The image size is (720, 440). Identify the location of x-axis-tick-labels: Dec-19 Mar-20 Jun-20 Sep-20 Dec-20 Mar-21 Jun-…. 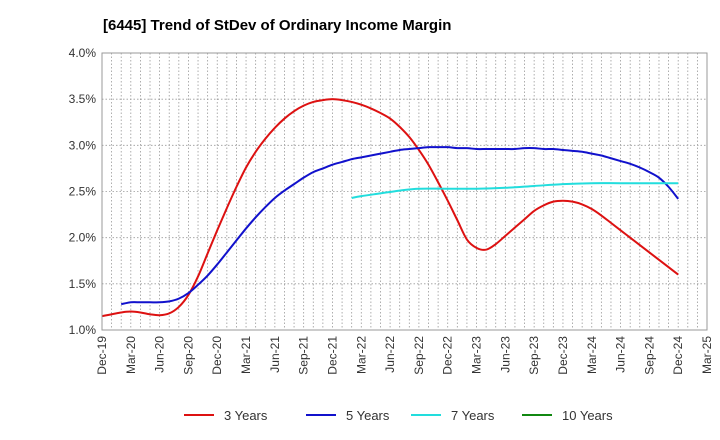
(404, 355).